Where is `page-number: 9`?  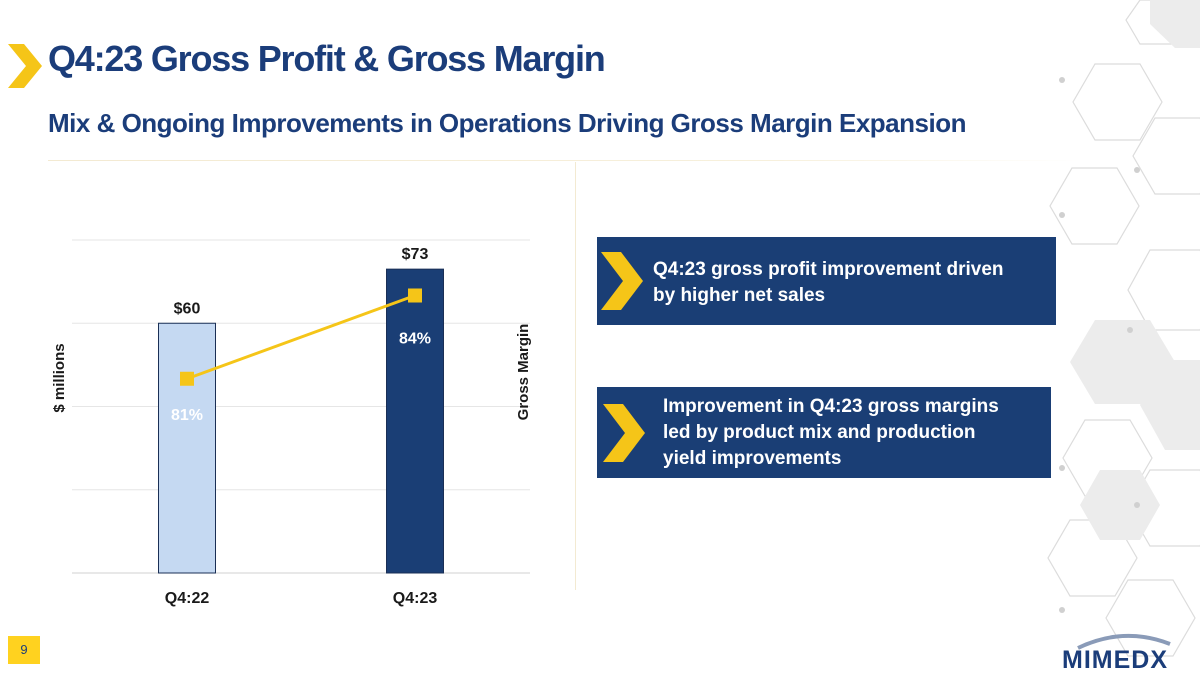 page-number: 9 is located at coordinates (24, 650).